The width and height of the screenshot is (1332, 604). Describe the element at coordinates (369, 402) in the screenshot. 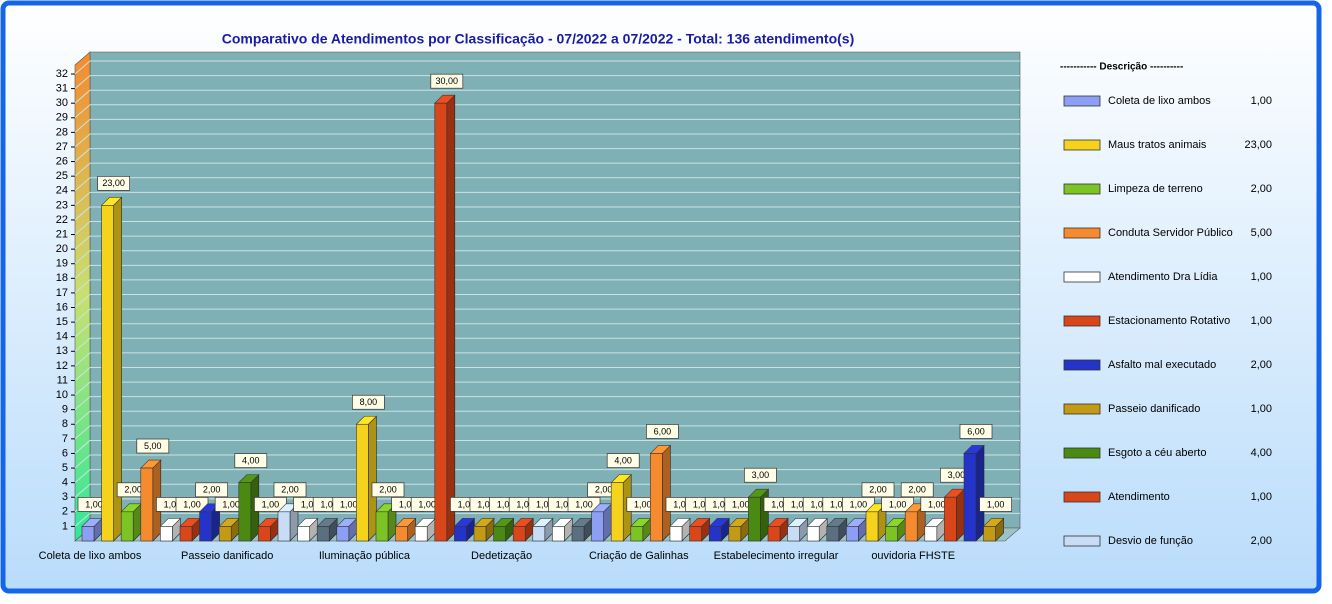

I see `value-label: 8,00` at that location.